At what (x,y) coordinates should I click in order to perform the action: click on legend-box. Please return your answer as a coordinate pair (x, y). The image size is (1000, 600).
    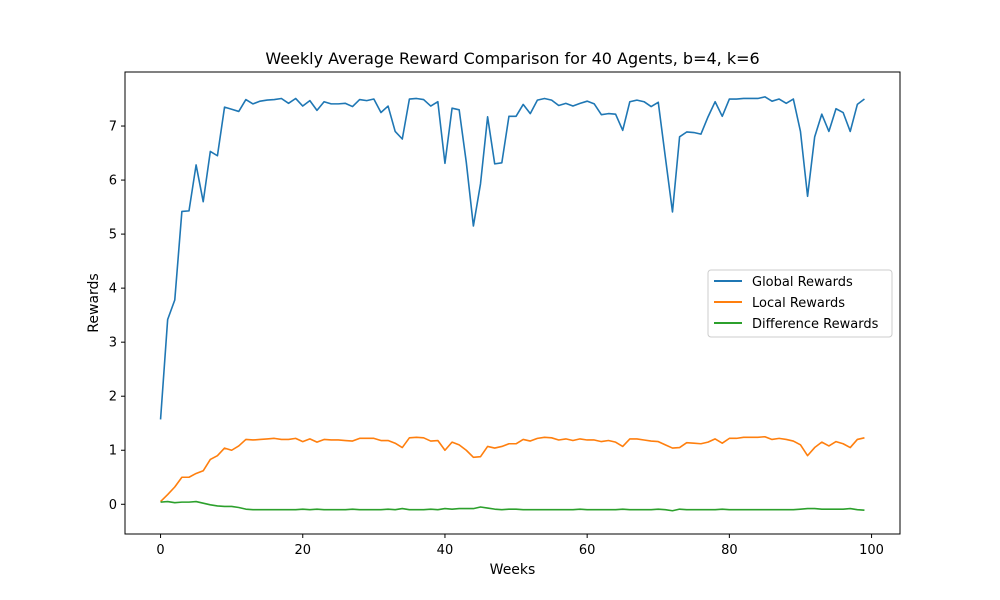
    Looking at the image, I should click on (800, 303).